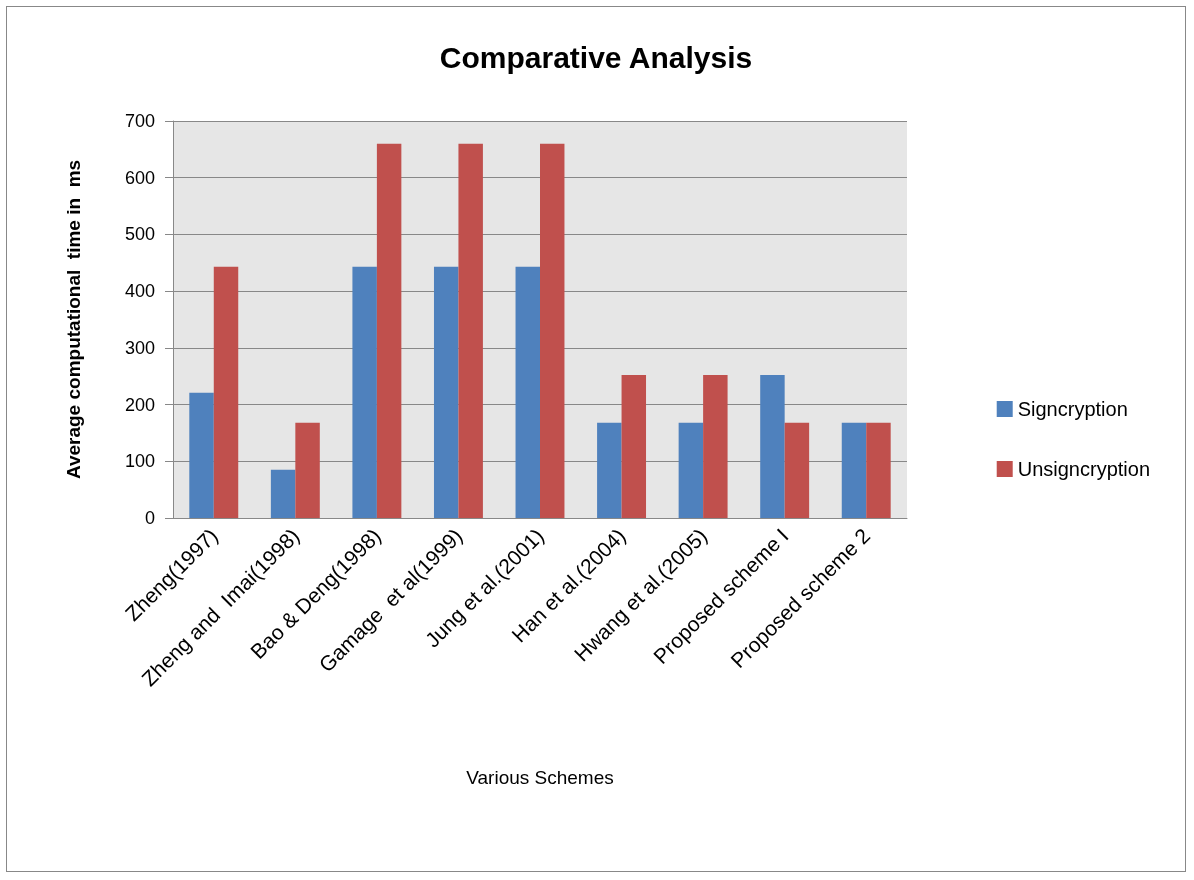  I want to click on y-tick-label: 600, so click(139, 177).